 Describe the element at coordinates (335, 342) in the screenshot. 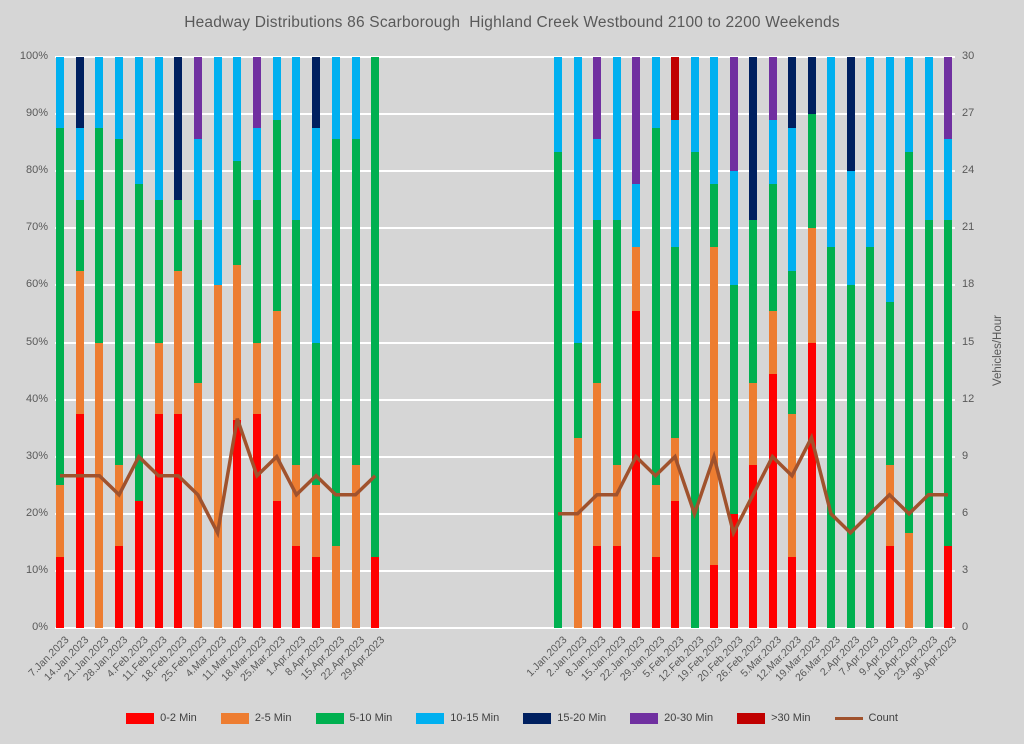

I see `stacked-bar-15.Apr.2023` at that location.